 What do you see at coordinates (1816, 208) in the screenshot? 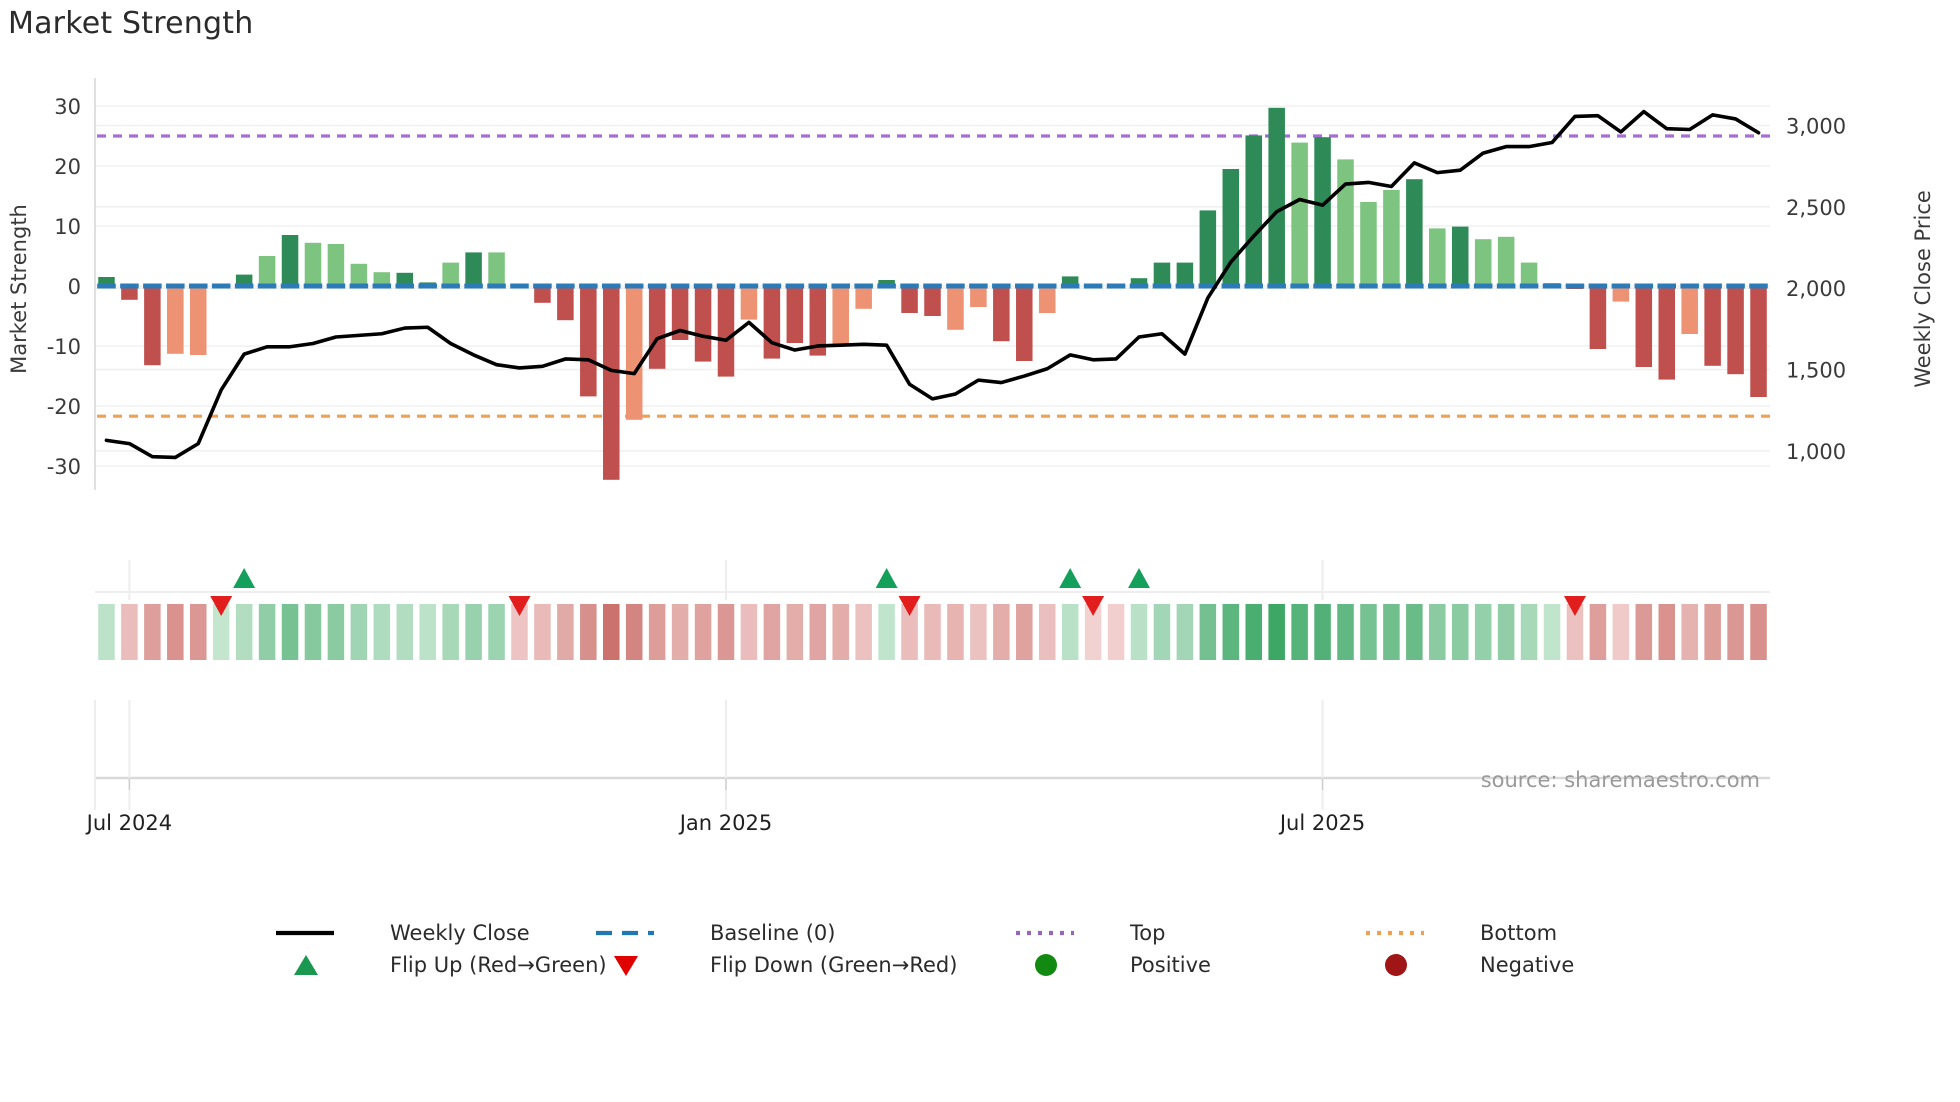
I see `y-axis-tick-right: 2,500` at bounding box center [1816, 208].